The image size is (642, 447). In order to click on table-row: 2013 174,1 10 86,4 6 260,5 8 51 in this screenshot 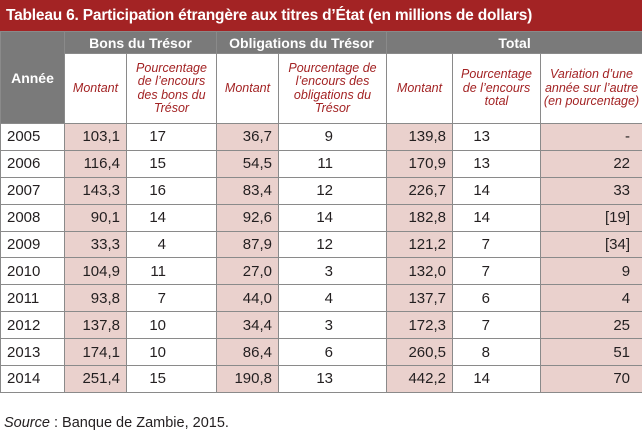, I will do `click(321, 352)`.